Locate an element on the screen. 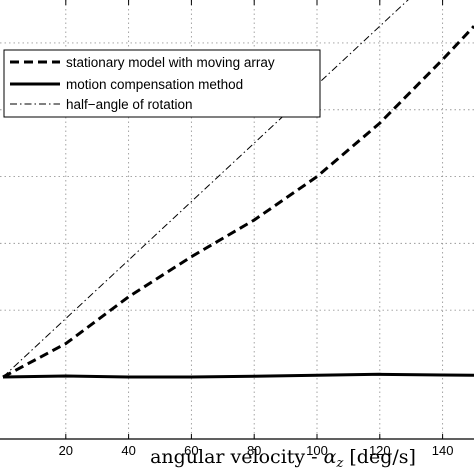 This screenshot has height=474, width=474. x-tick-label: 80 is located at coordinates (254, 450).